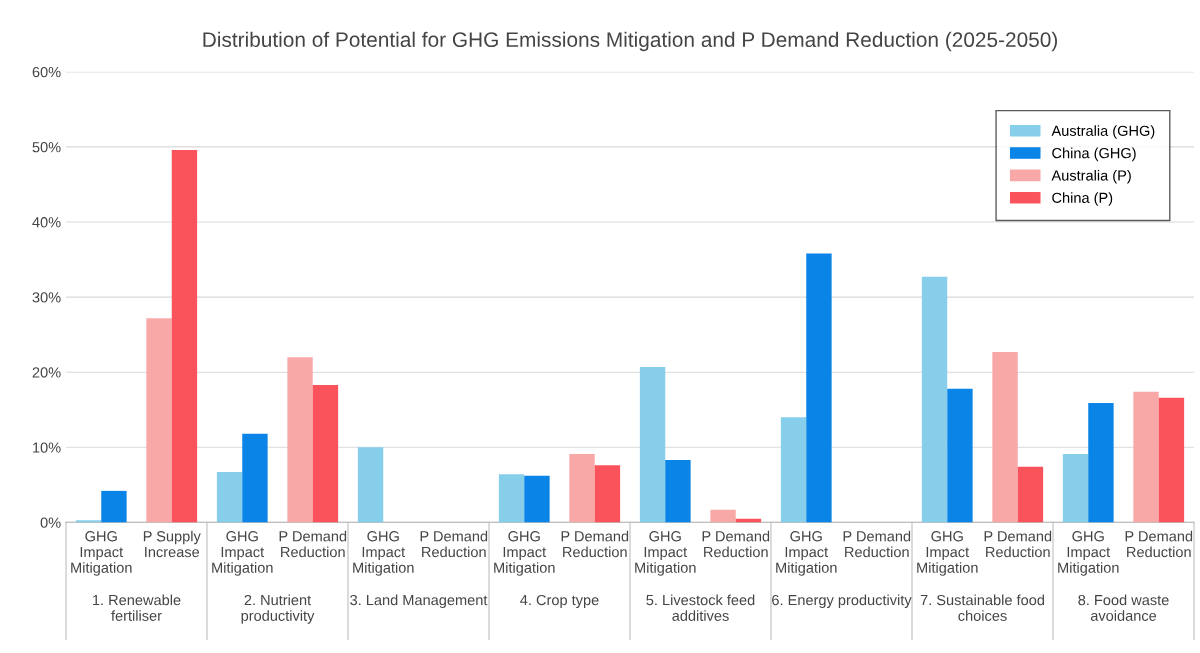 This screenshot has width=1200, height=653. What do you see at coordinates (46, 147) in the screenshot?
I see `y-tick-label: 50%` at bounding box center [46, 147].